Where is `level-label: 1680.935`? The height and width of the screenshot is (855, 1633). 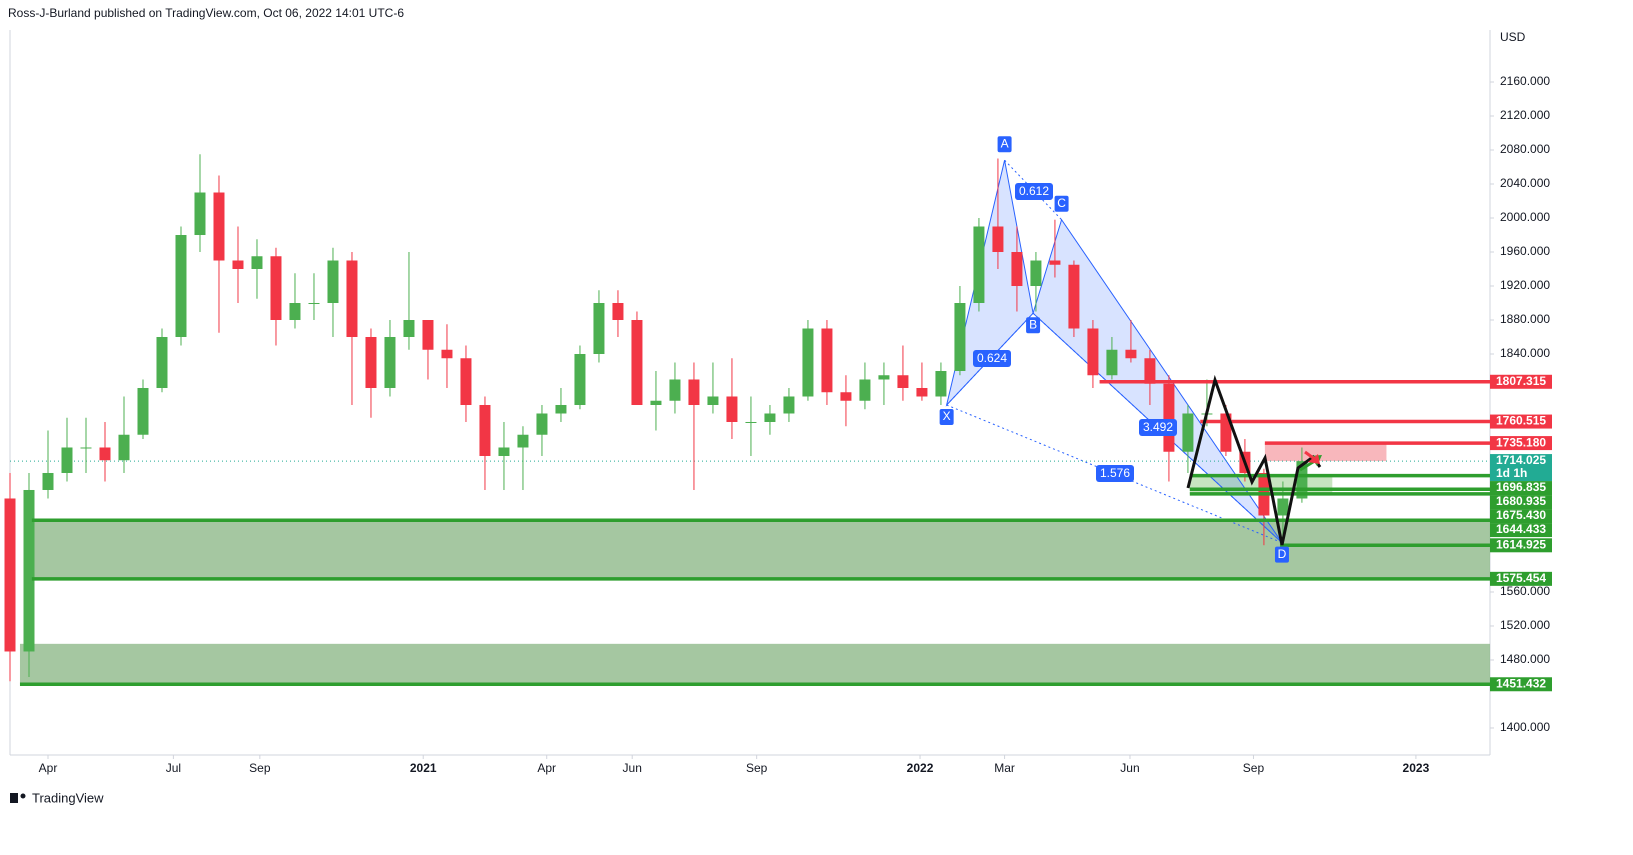
level-label: 1680.935 is located at coordinates (1521, 501).